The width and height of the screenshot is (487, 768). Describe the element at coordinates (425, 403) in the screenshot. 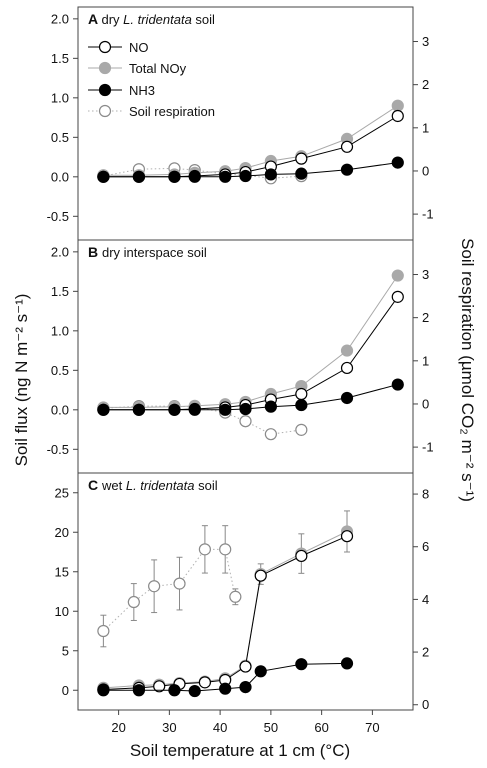

I see `y-right-tick-label: 0` at that location.